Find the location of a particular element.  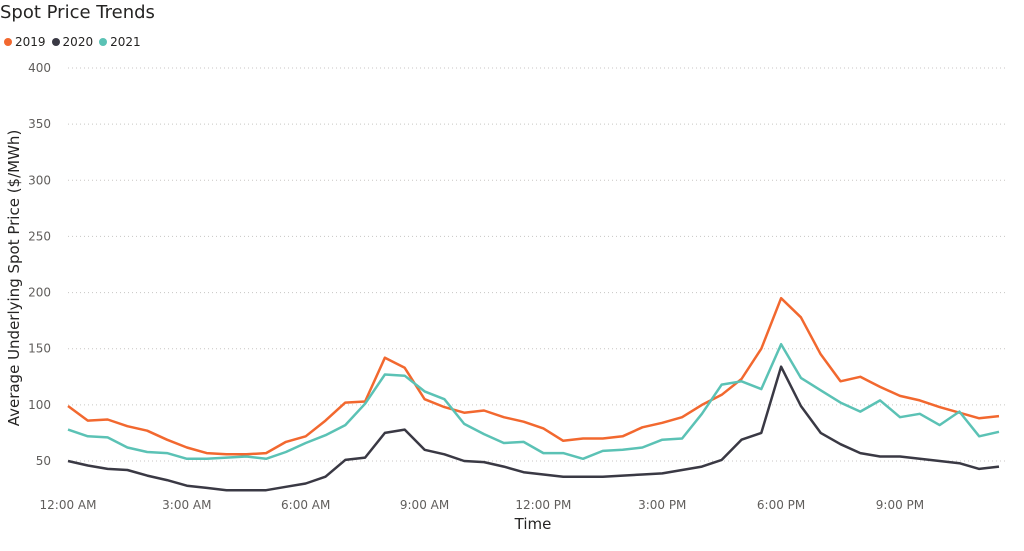

legend-item-2020: 2020 is located at coordinates (72, 42).